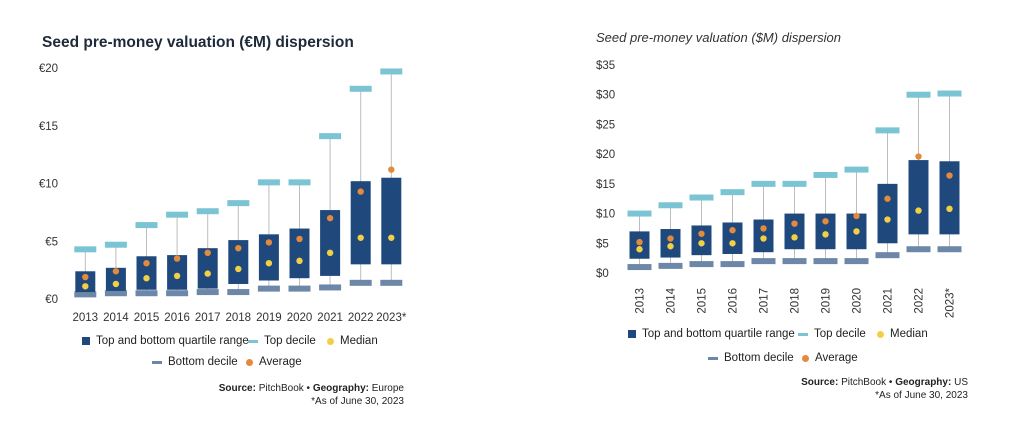 The width and height of the screenshot is (1024, 432). I want to click on chart-title: Seed pre-money valuation ($M) dispersion, so click(718, 37).